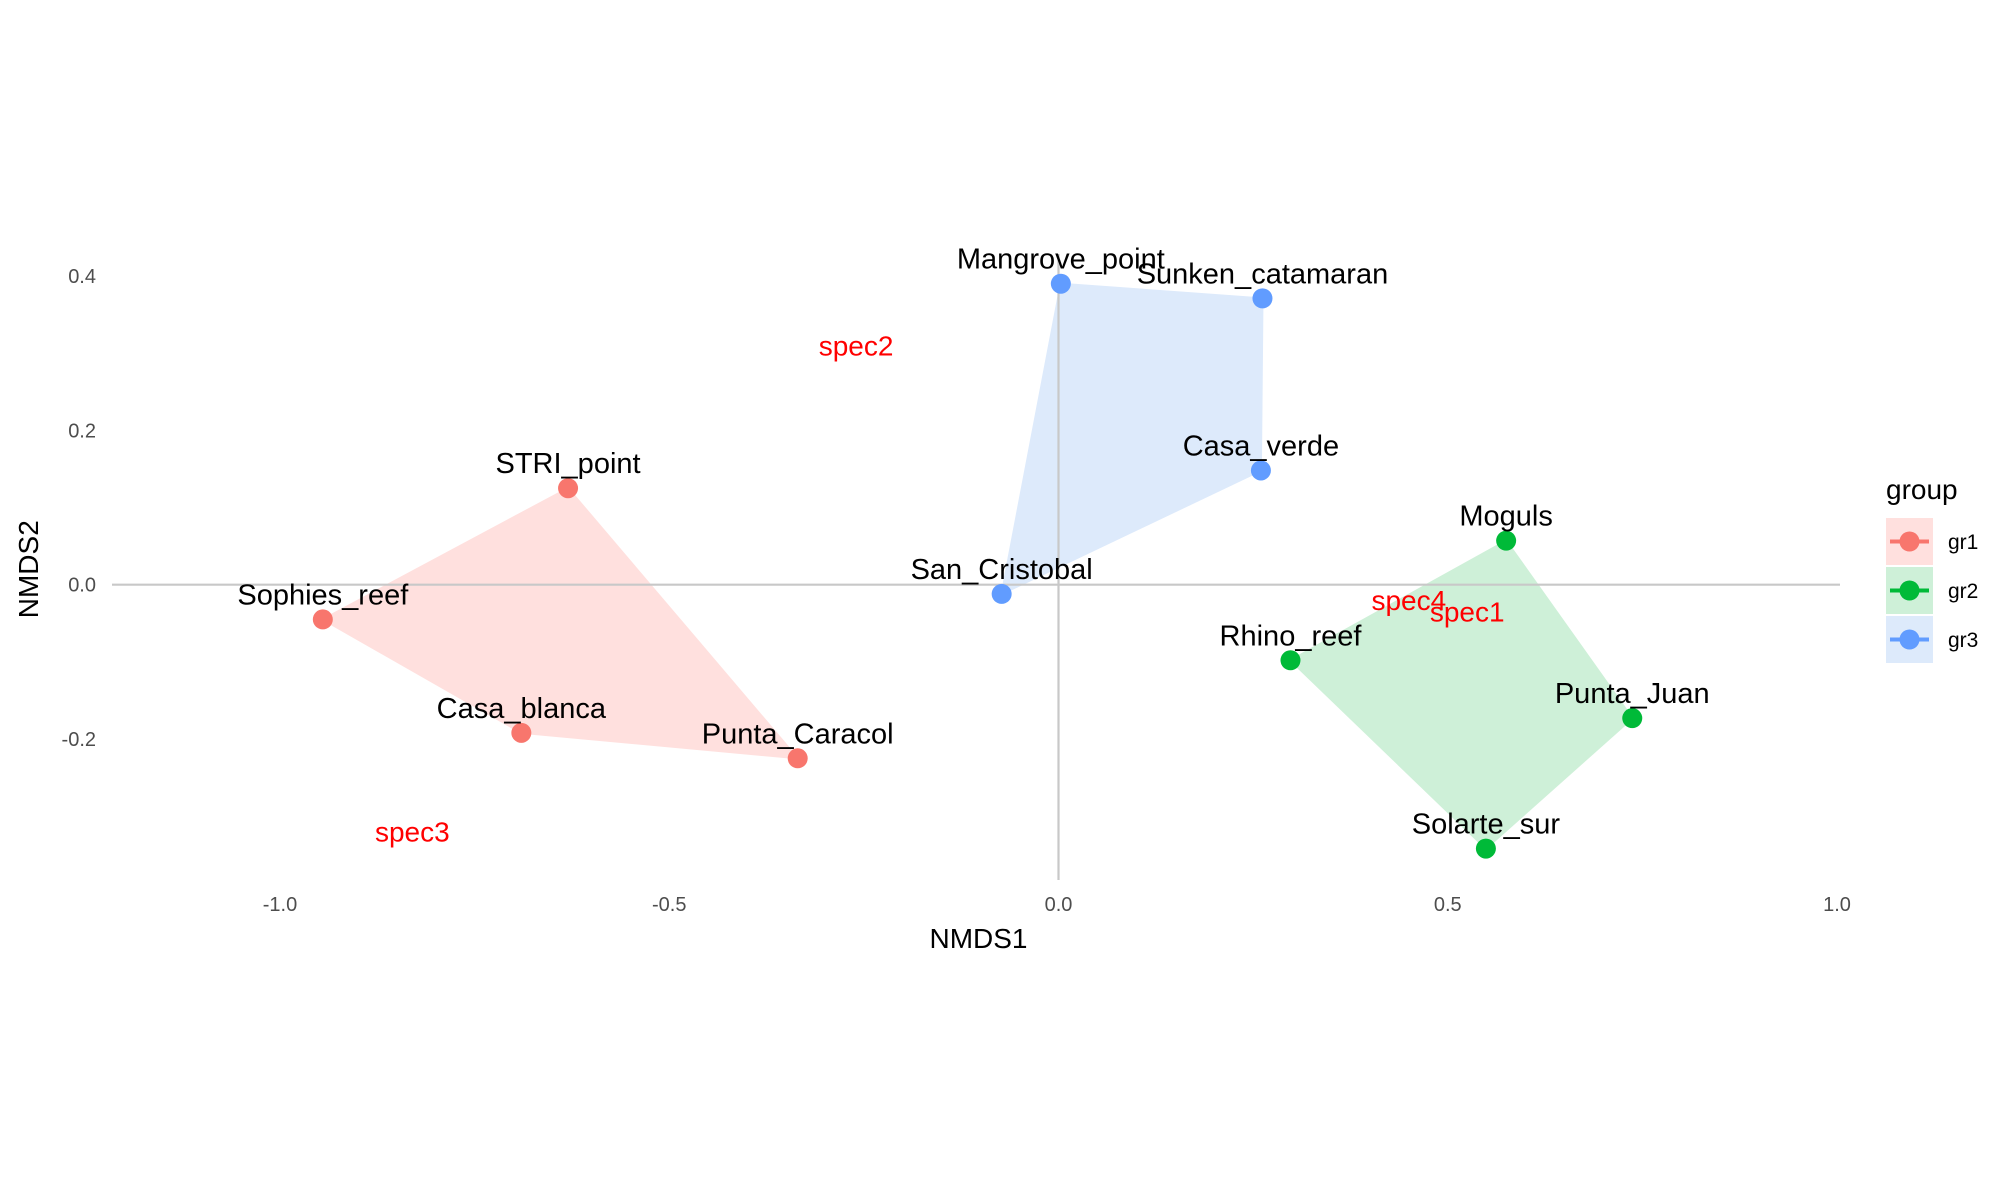 The height and width of the screenshot is (1200, 2000). I want to click on legend: group gr1 gr2 gr3, so click(1932, 568).